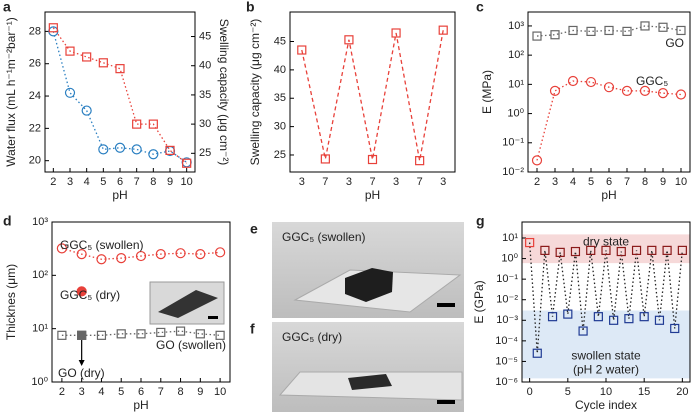  Describe the element at coordinates (479, 301) in the screenshot. I see `y-axis-label: E (GPa)` at that location.